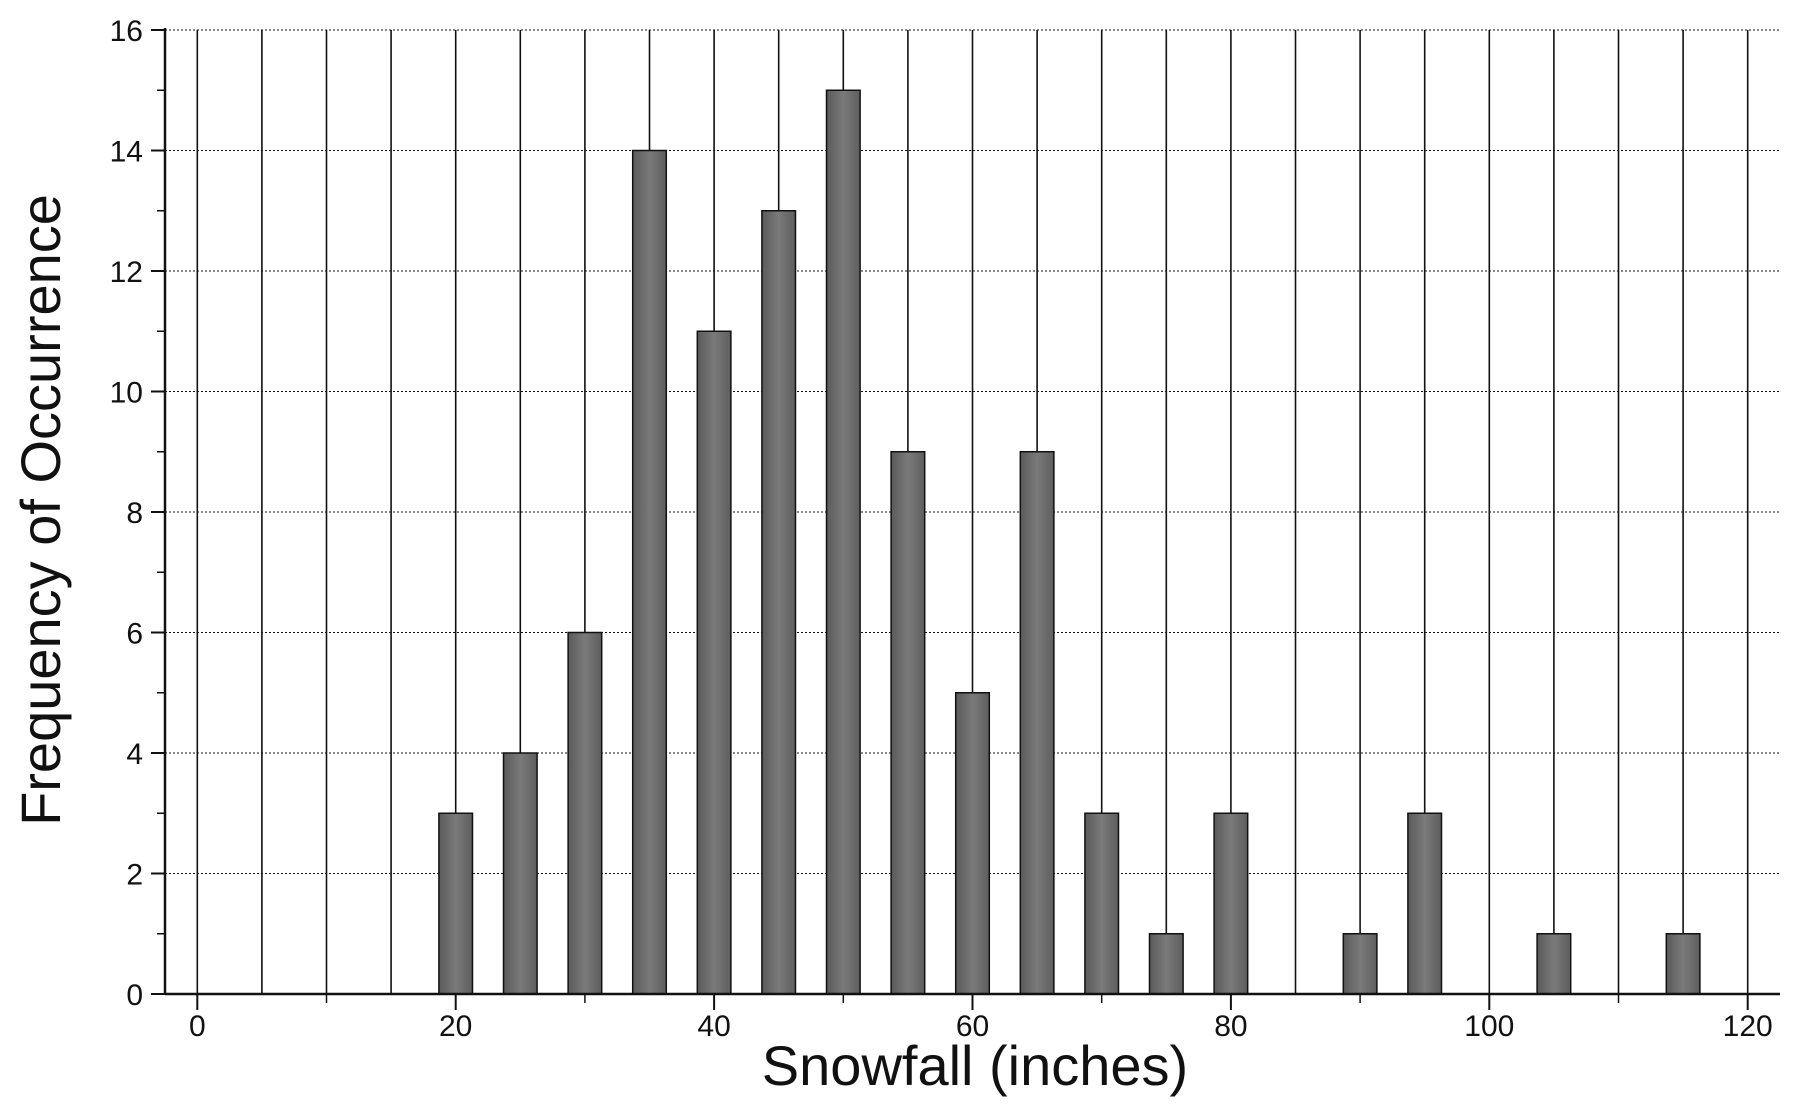 Image resolution: width=1798 pixels, height=1104 pixels. I want to click on y-axis-title: Frequency of Occurrence, so click(40, 510).